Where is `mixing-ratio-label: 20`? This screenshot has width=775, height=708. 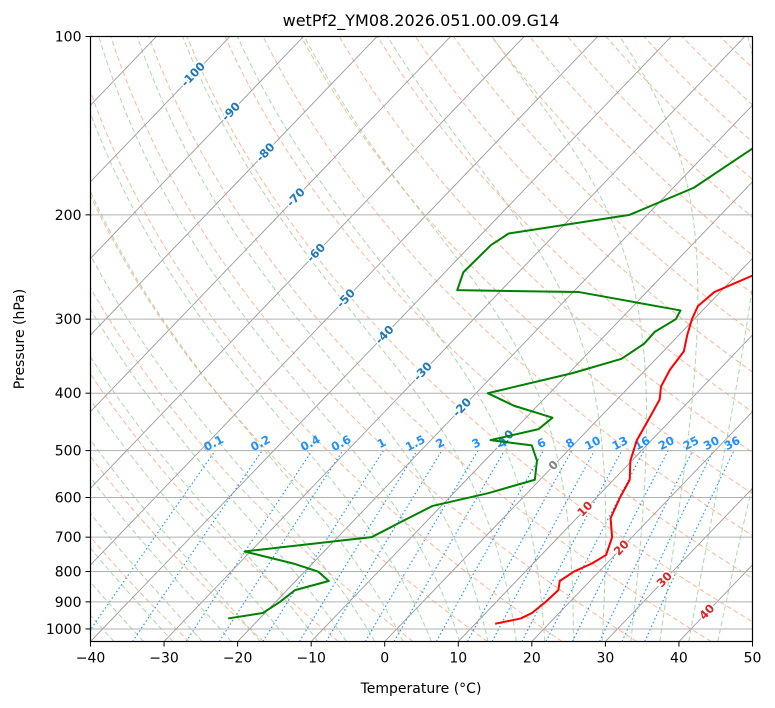
mixing-ratio-label: 20 is located at coordinates (666, 443).